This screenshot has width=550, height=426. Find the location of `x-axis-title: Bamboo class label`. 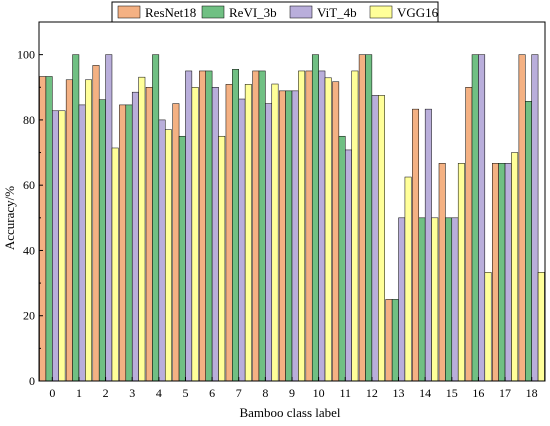

x-axis-title: Bamboo class label is located at coordinates (289, 412).